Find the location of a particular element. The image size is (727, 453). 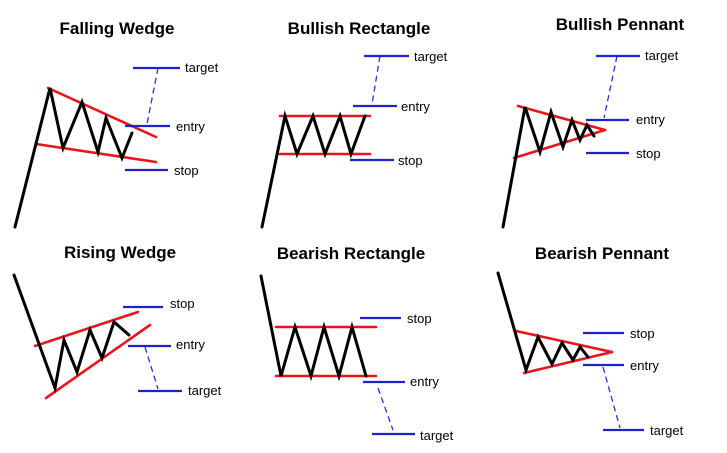

pattern-falling-wedge: Falling Wedge target entry stop is located at coordinates (116, 124).